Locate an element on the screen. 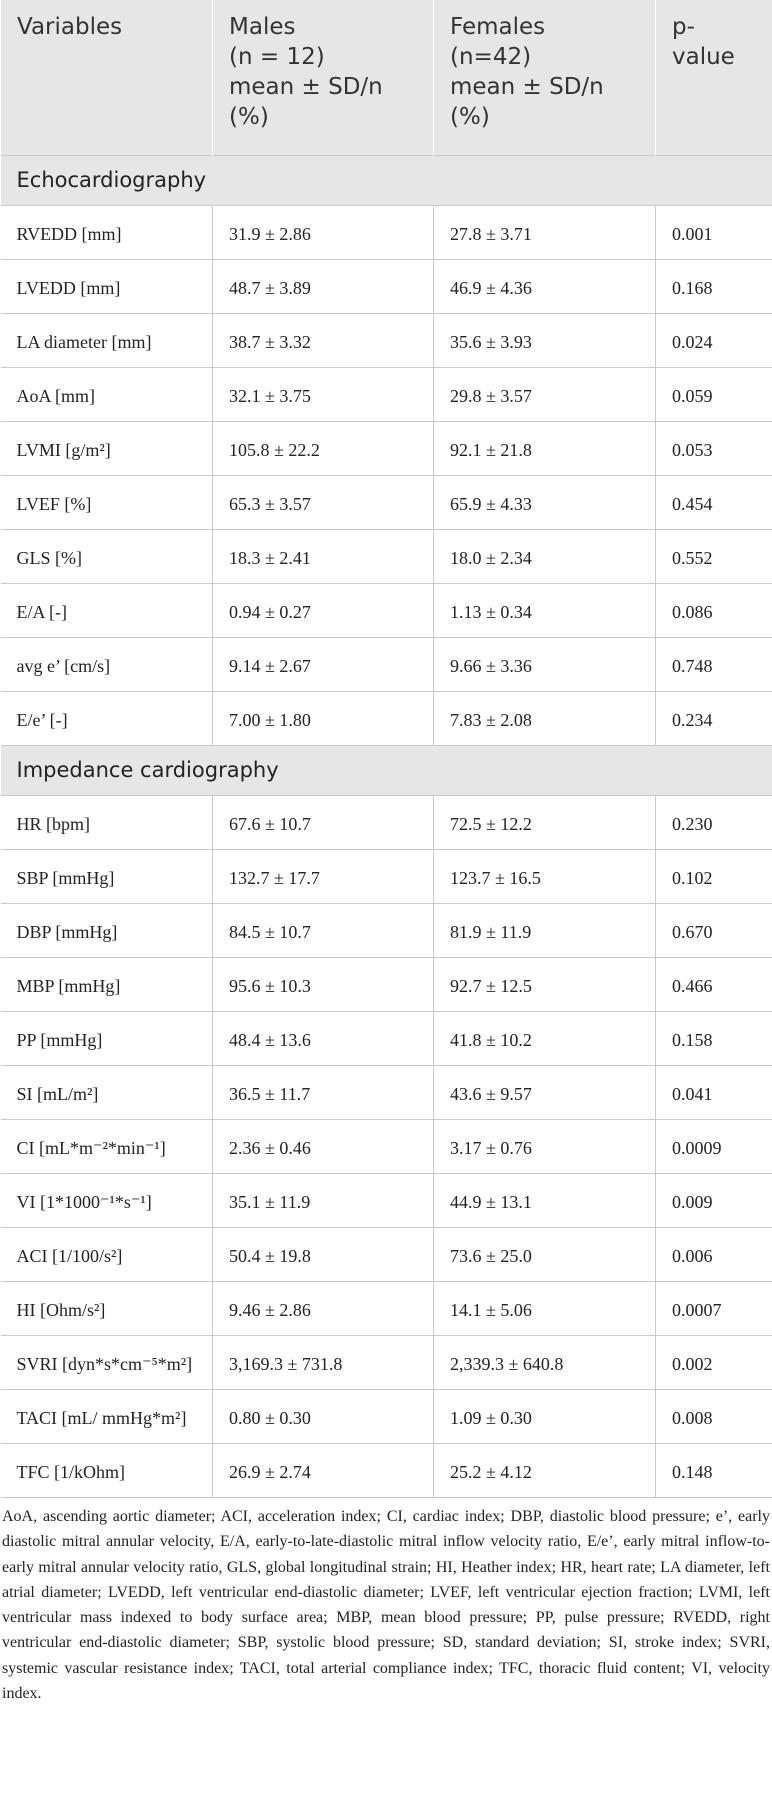 The image size is (772, 1795). value-cell: 50.4 ± 19.8 is located at coordinates (323, 1254).